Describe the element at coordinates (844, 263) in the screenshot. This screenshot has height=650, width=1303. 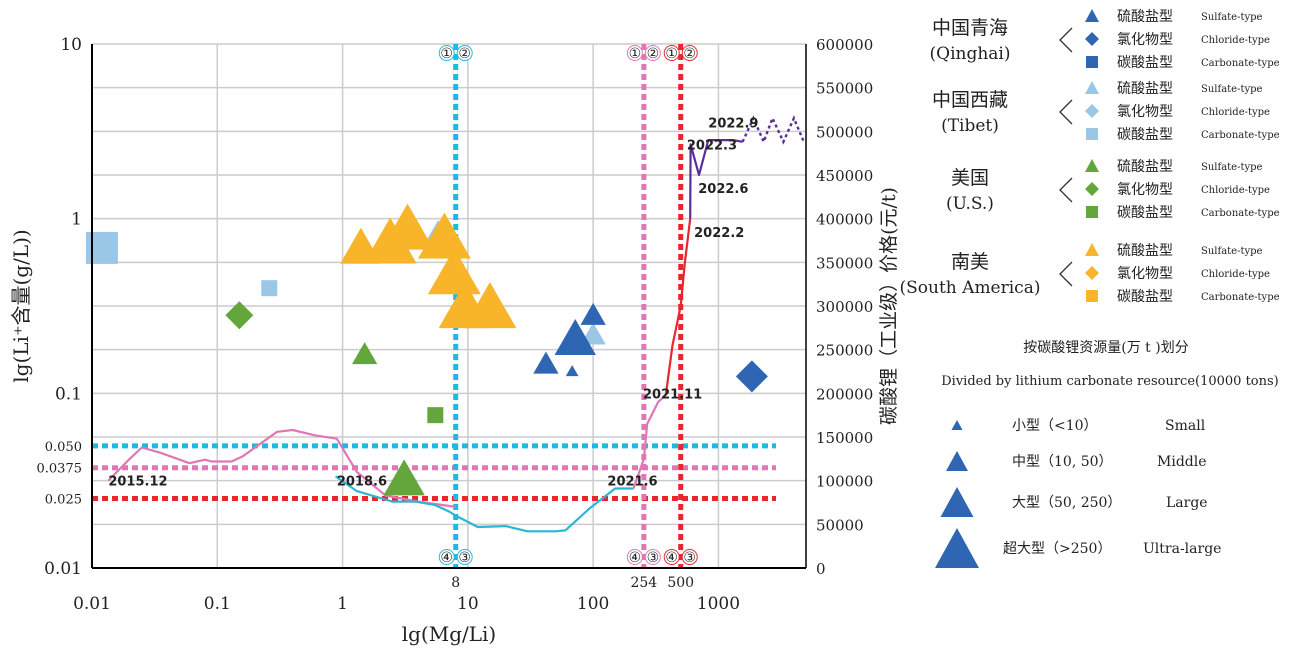
I see `y2-tick-label: 350000` at that location.